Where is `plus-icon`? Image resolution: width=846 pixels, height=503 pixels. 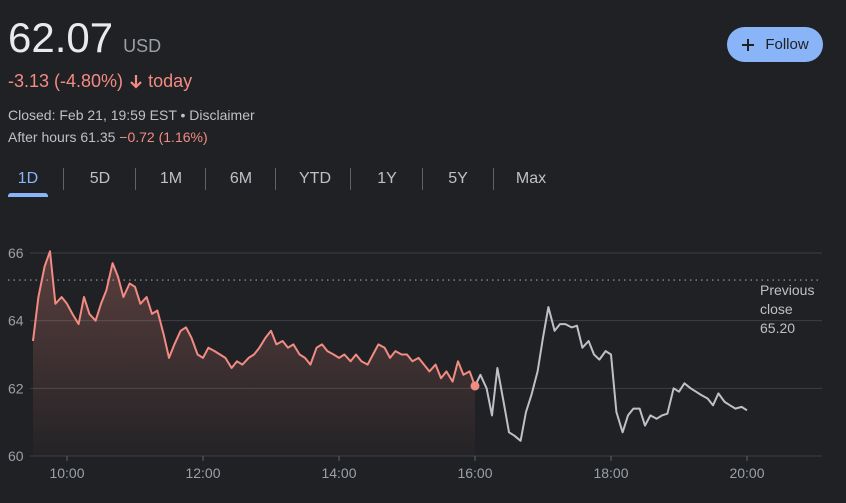 plus-icon is located at coordinates (748, 44).